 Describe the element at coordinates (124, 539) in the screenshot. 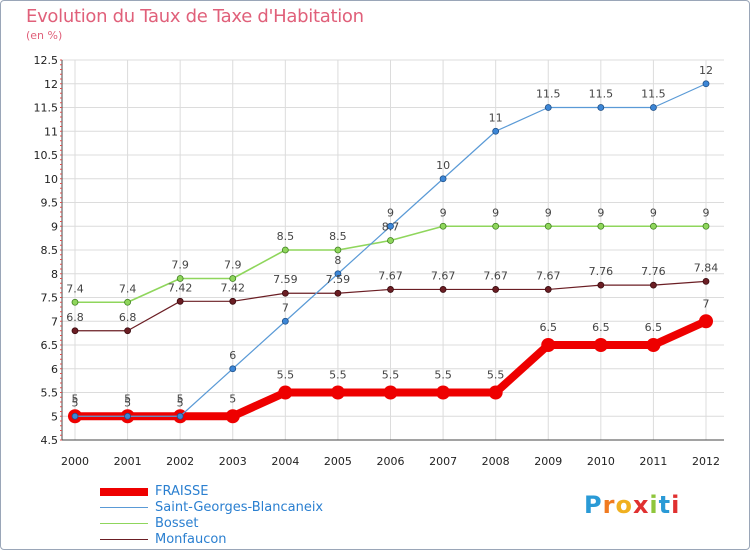

I see `legend-swatch-monfaucon` at that location.